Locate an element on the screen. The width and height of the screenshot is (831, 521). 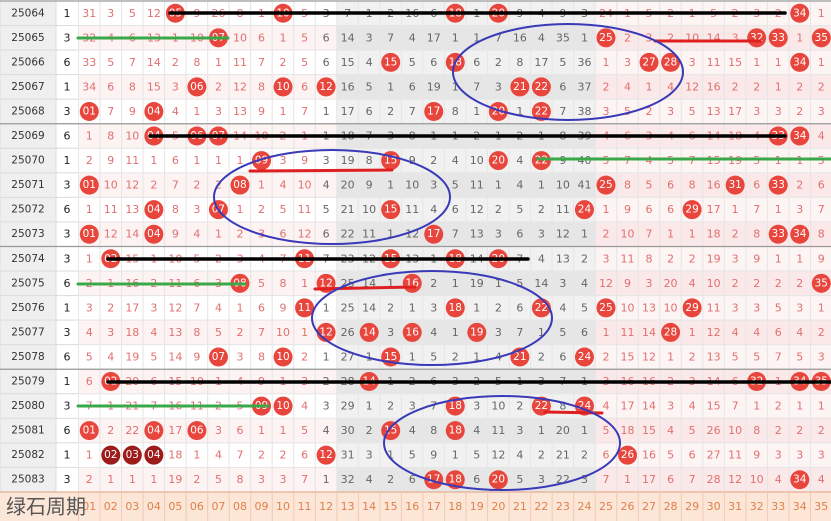
ball-number: 01 is located at coordinates (89, 111).